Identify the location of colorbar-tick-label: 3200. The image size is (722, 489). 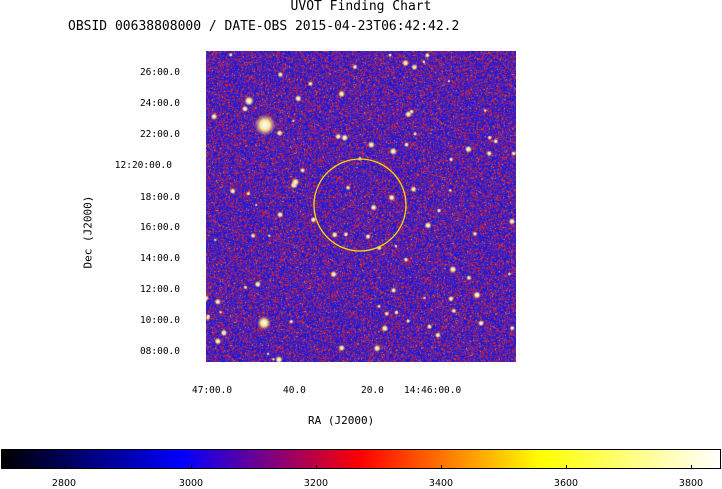
(316, 483).